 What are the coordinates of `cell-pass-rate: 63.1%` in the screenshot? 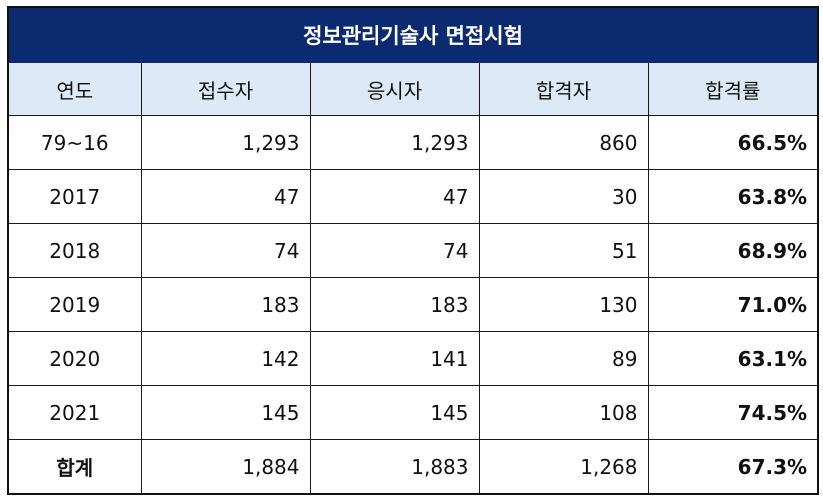 It's located at (733, 358).